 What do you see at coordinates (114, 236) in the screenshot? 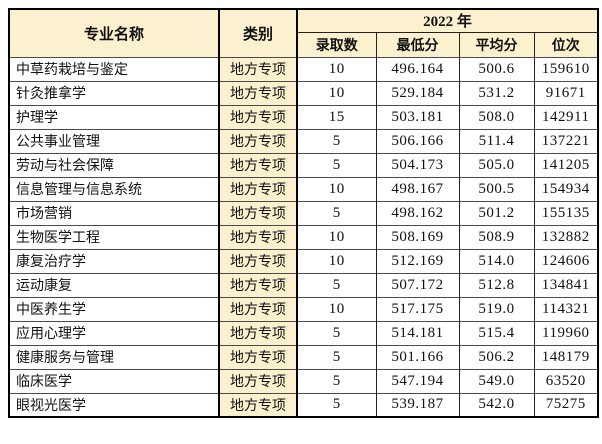
I see `major-cell: 生物医学工程` at bounding box center [114, 236].